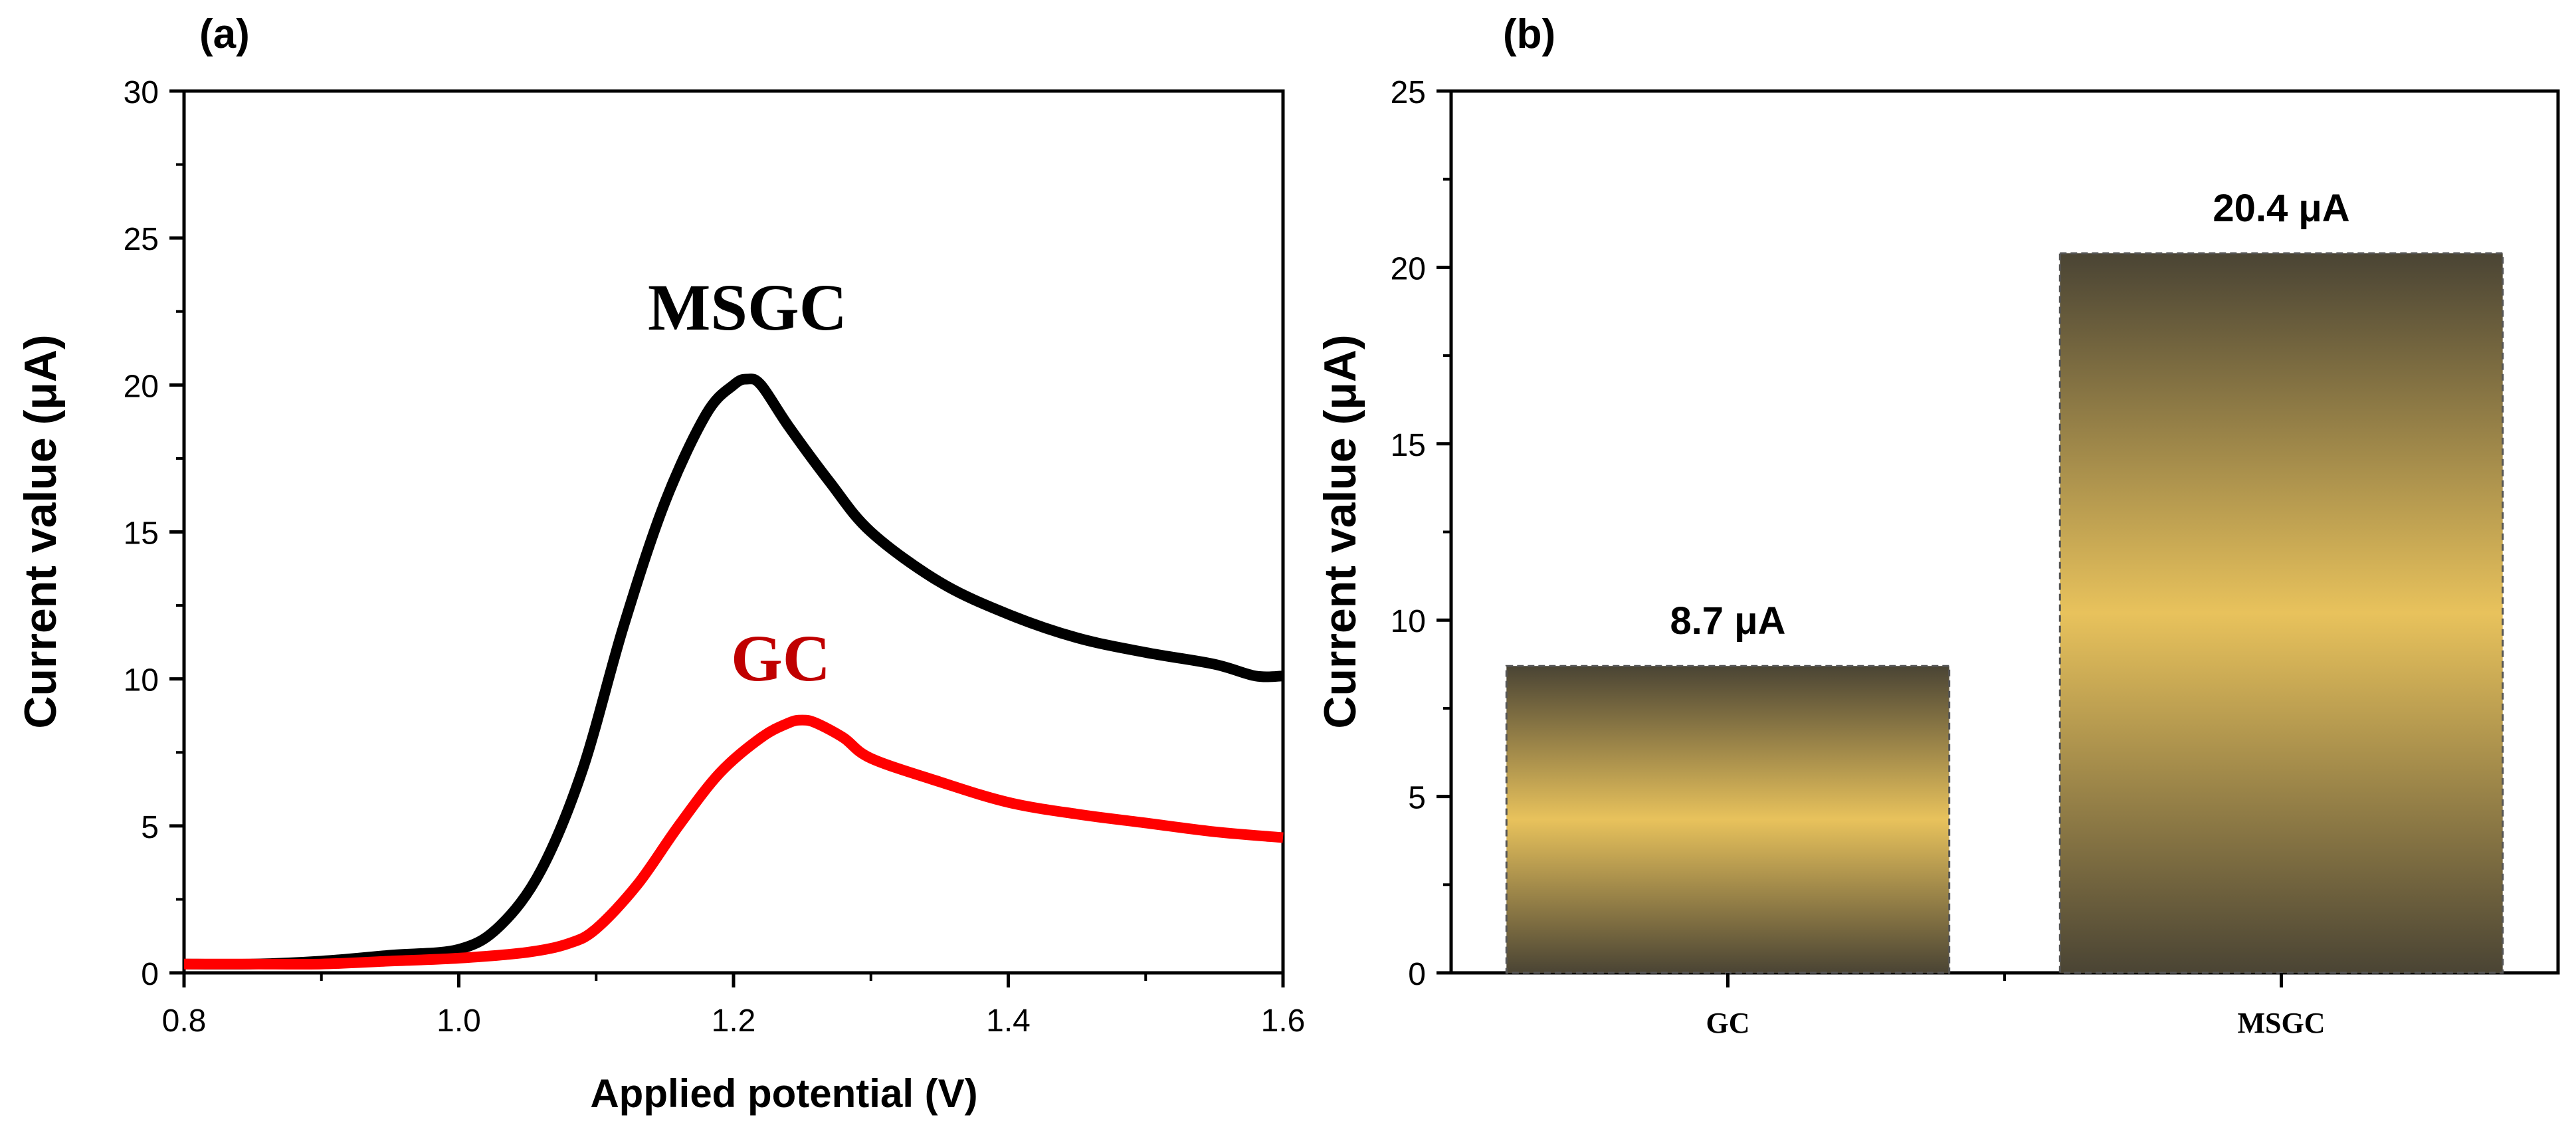  Describe the element at coordinates (141, 386) in the screenshot. I see `y-tick-label-a: 20` at that location.